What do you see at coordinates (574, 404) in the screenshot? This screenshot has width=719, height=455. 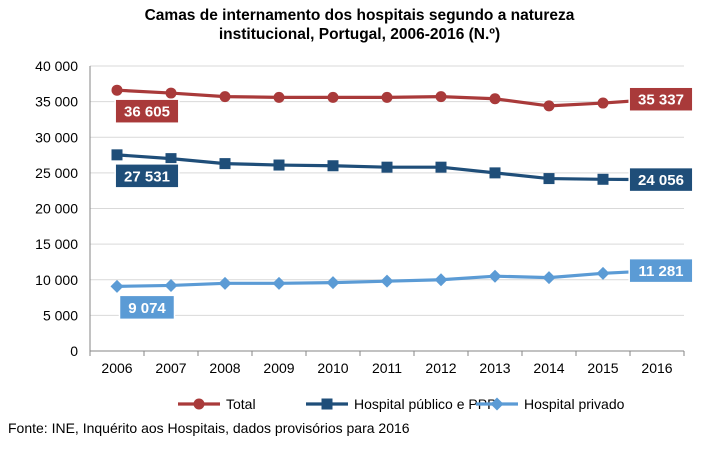 I see `legend-label: Hospital privado` at bounding box center [574, 404].